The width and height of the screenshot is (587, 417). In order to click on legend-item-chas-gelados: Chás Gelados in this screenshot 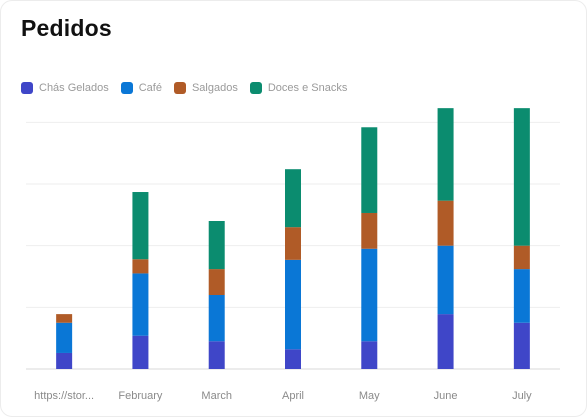, I will do `click(65, 88)`.